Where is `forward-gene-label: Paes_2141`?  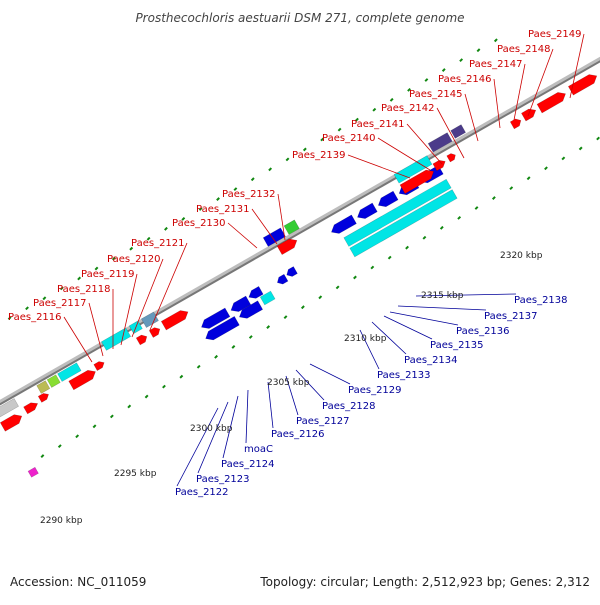 forward-gene-label: Paes_2141 is located at coordinates (378, 124).